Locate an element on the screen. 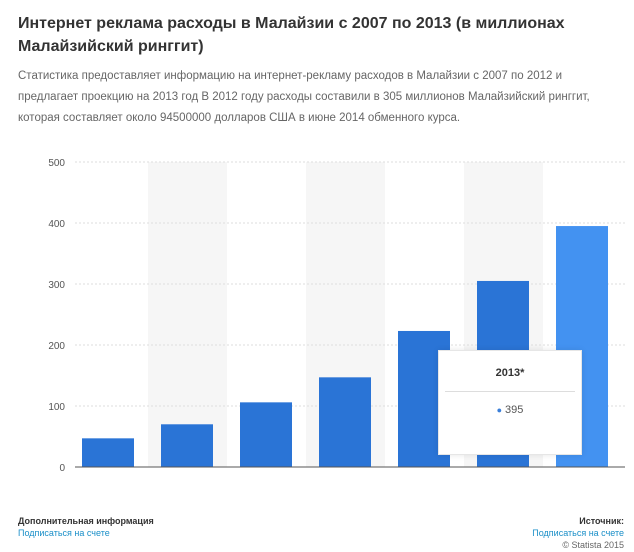 This screenshot has height=552, width=634. y-tick-label: 400 is located at coordinates (56, 224).